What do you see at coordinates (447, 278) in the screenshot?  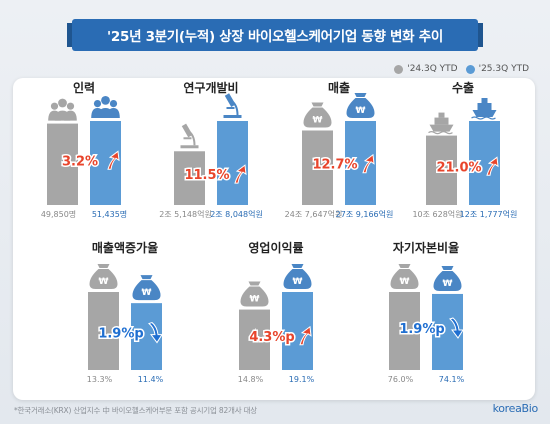 I see `money-bag-icon-6-1: ₩` at bounding box center [447, 278].